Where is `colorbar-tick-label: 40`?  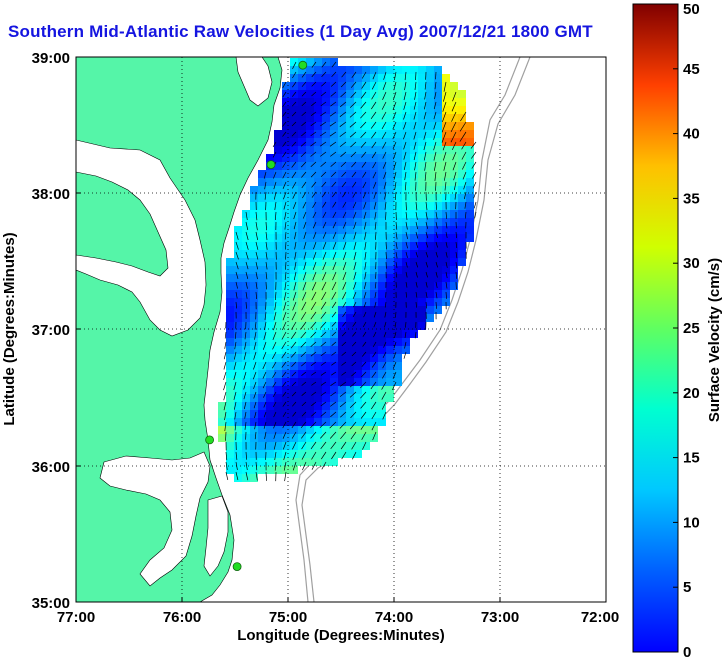 colorbar-tick-label: 40 is located at coordinates (691, 134).